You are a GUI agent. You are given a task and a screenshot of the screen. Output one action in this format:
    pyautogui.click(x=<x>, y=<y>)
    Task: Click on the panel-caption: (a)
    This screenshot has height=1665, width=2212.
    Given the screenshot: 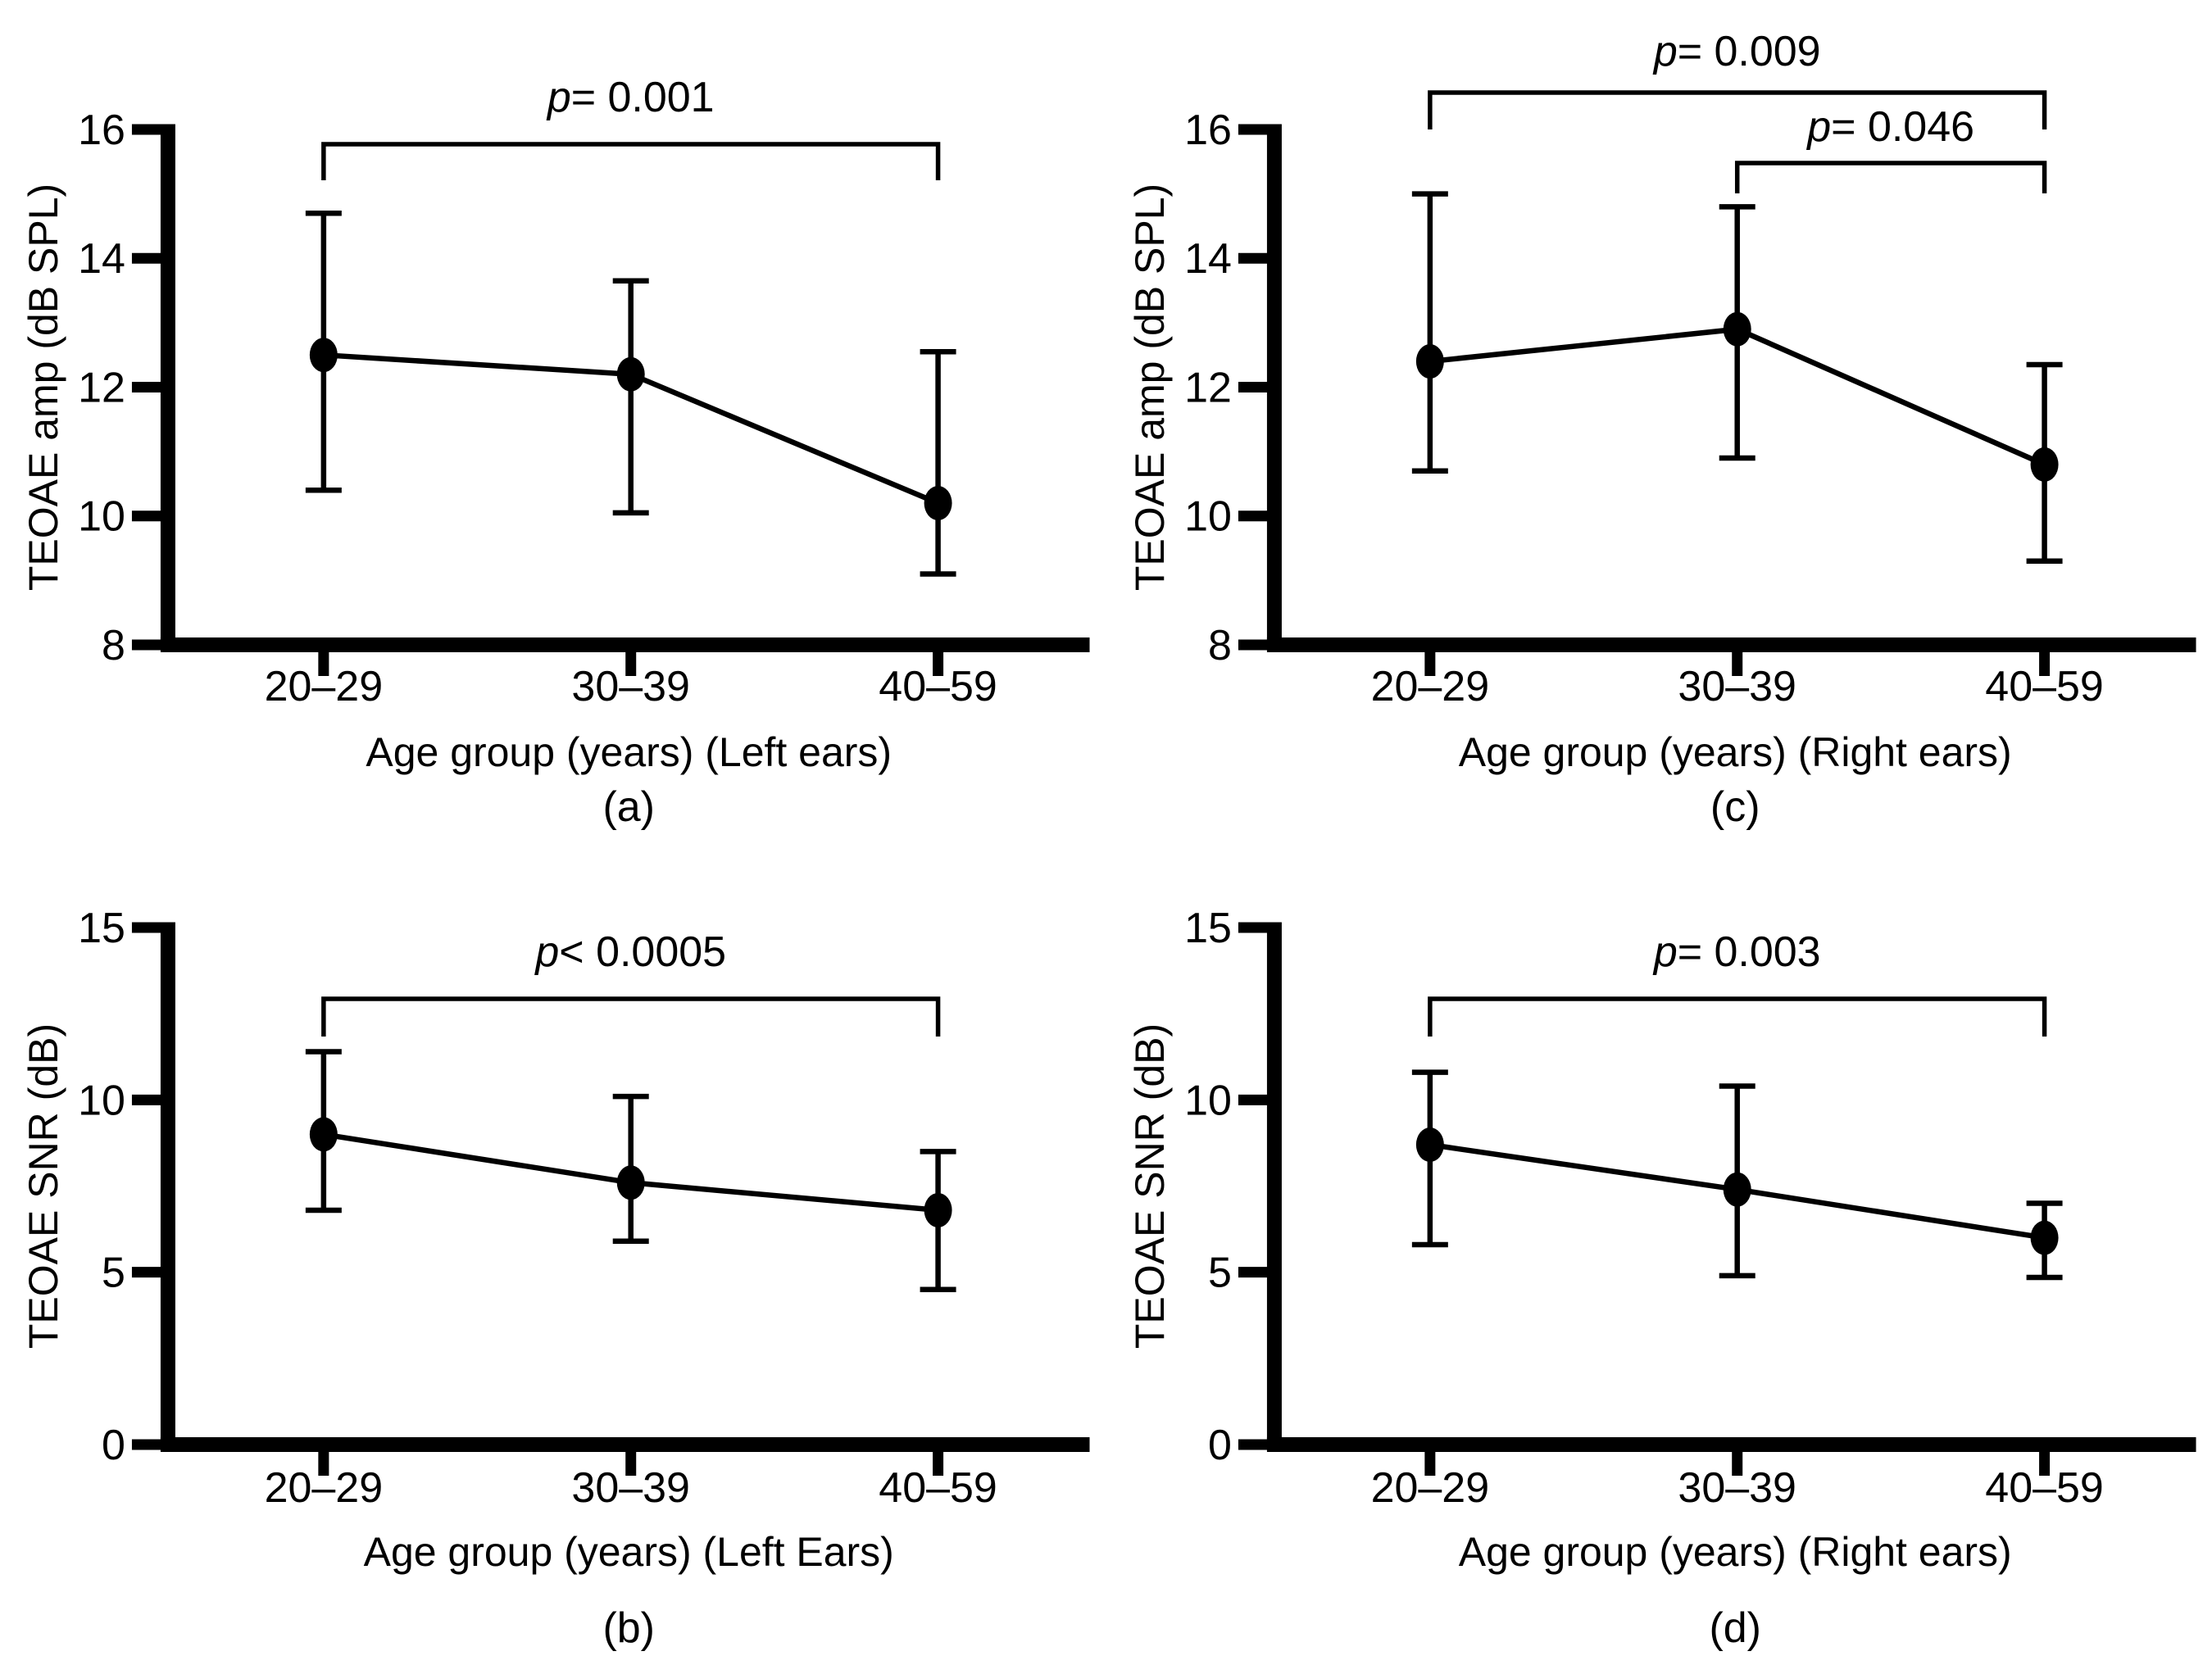 What is the action you would take?
    pyautogui.click(x=628, y=807)
    